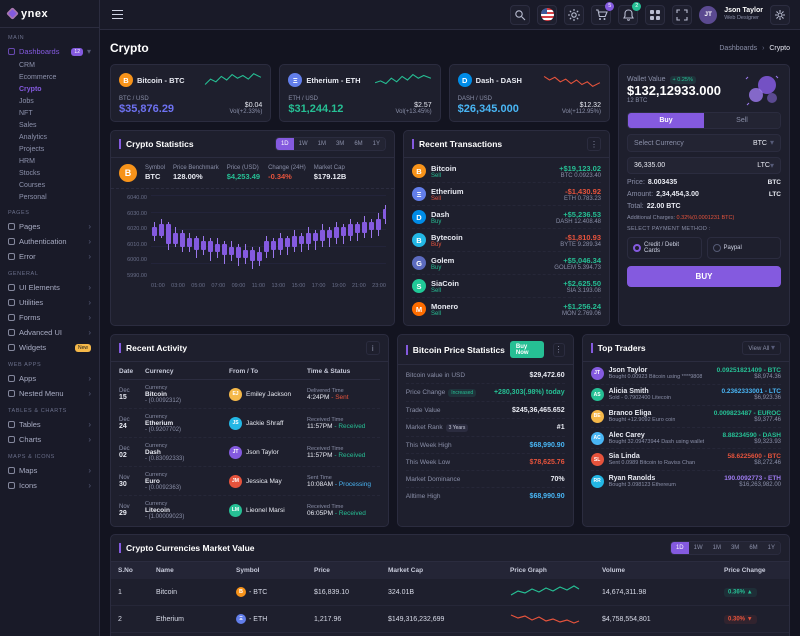  What do you see at coordinates (49, 89) in the screenshot?
I see `sidebar-item-crypto: Crypto` at bounding box center [49, 89].